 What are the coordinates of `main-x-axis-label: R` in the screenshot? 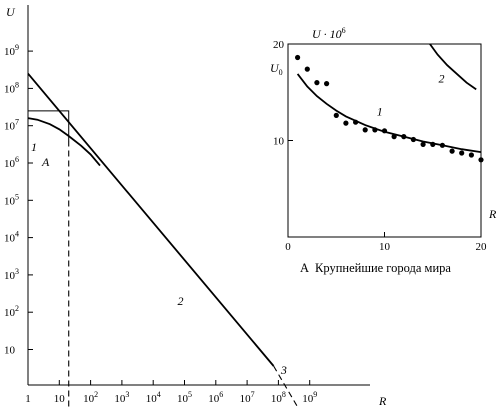 It's located at (382, 400).